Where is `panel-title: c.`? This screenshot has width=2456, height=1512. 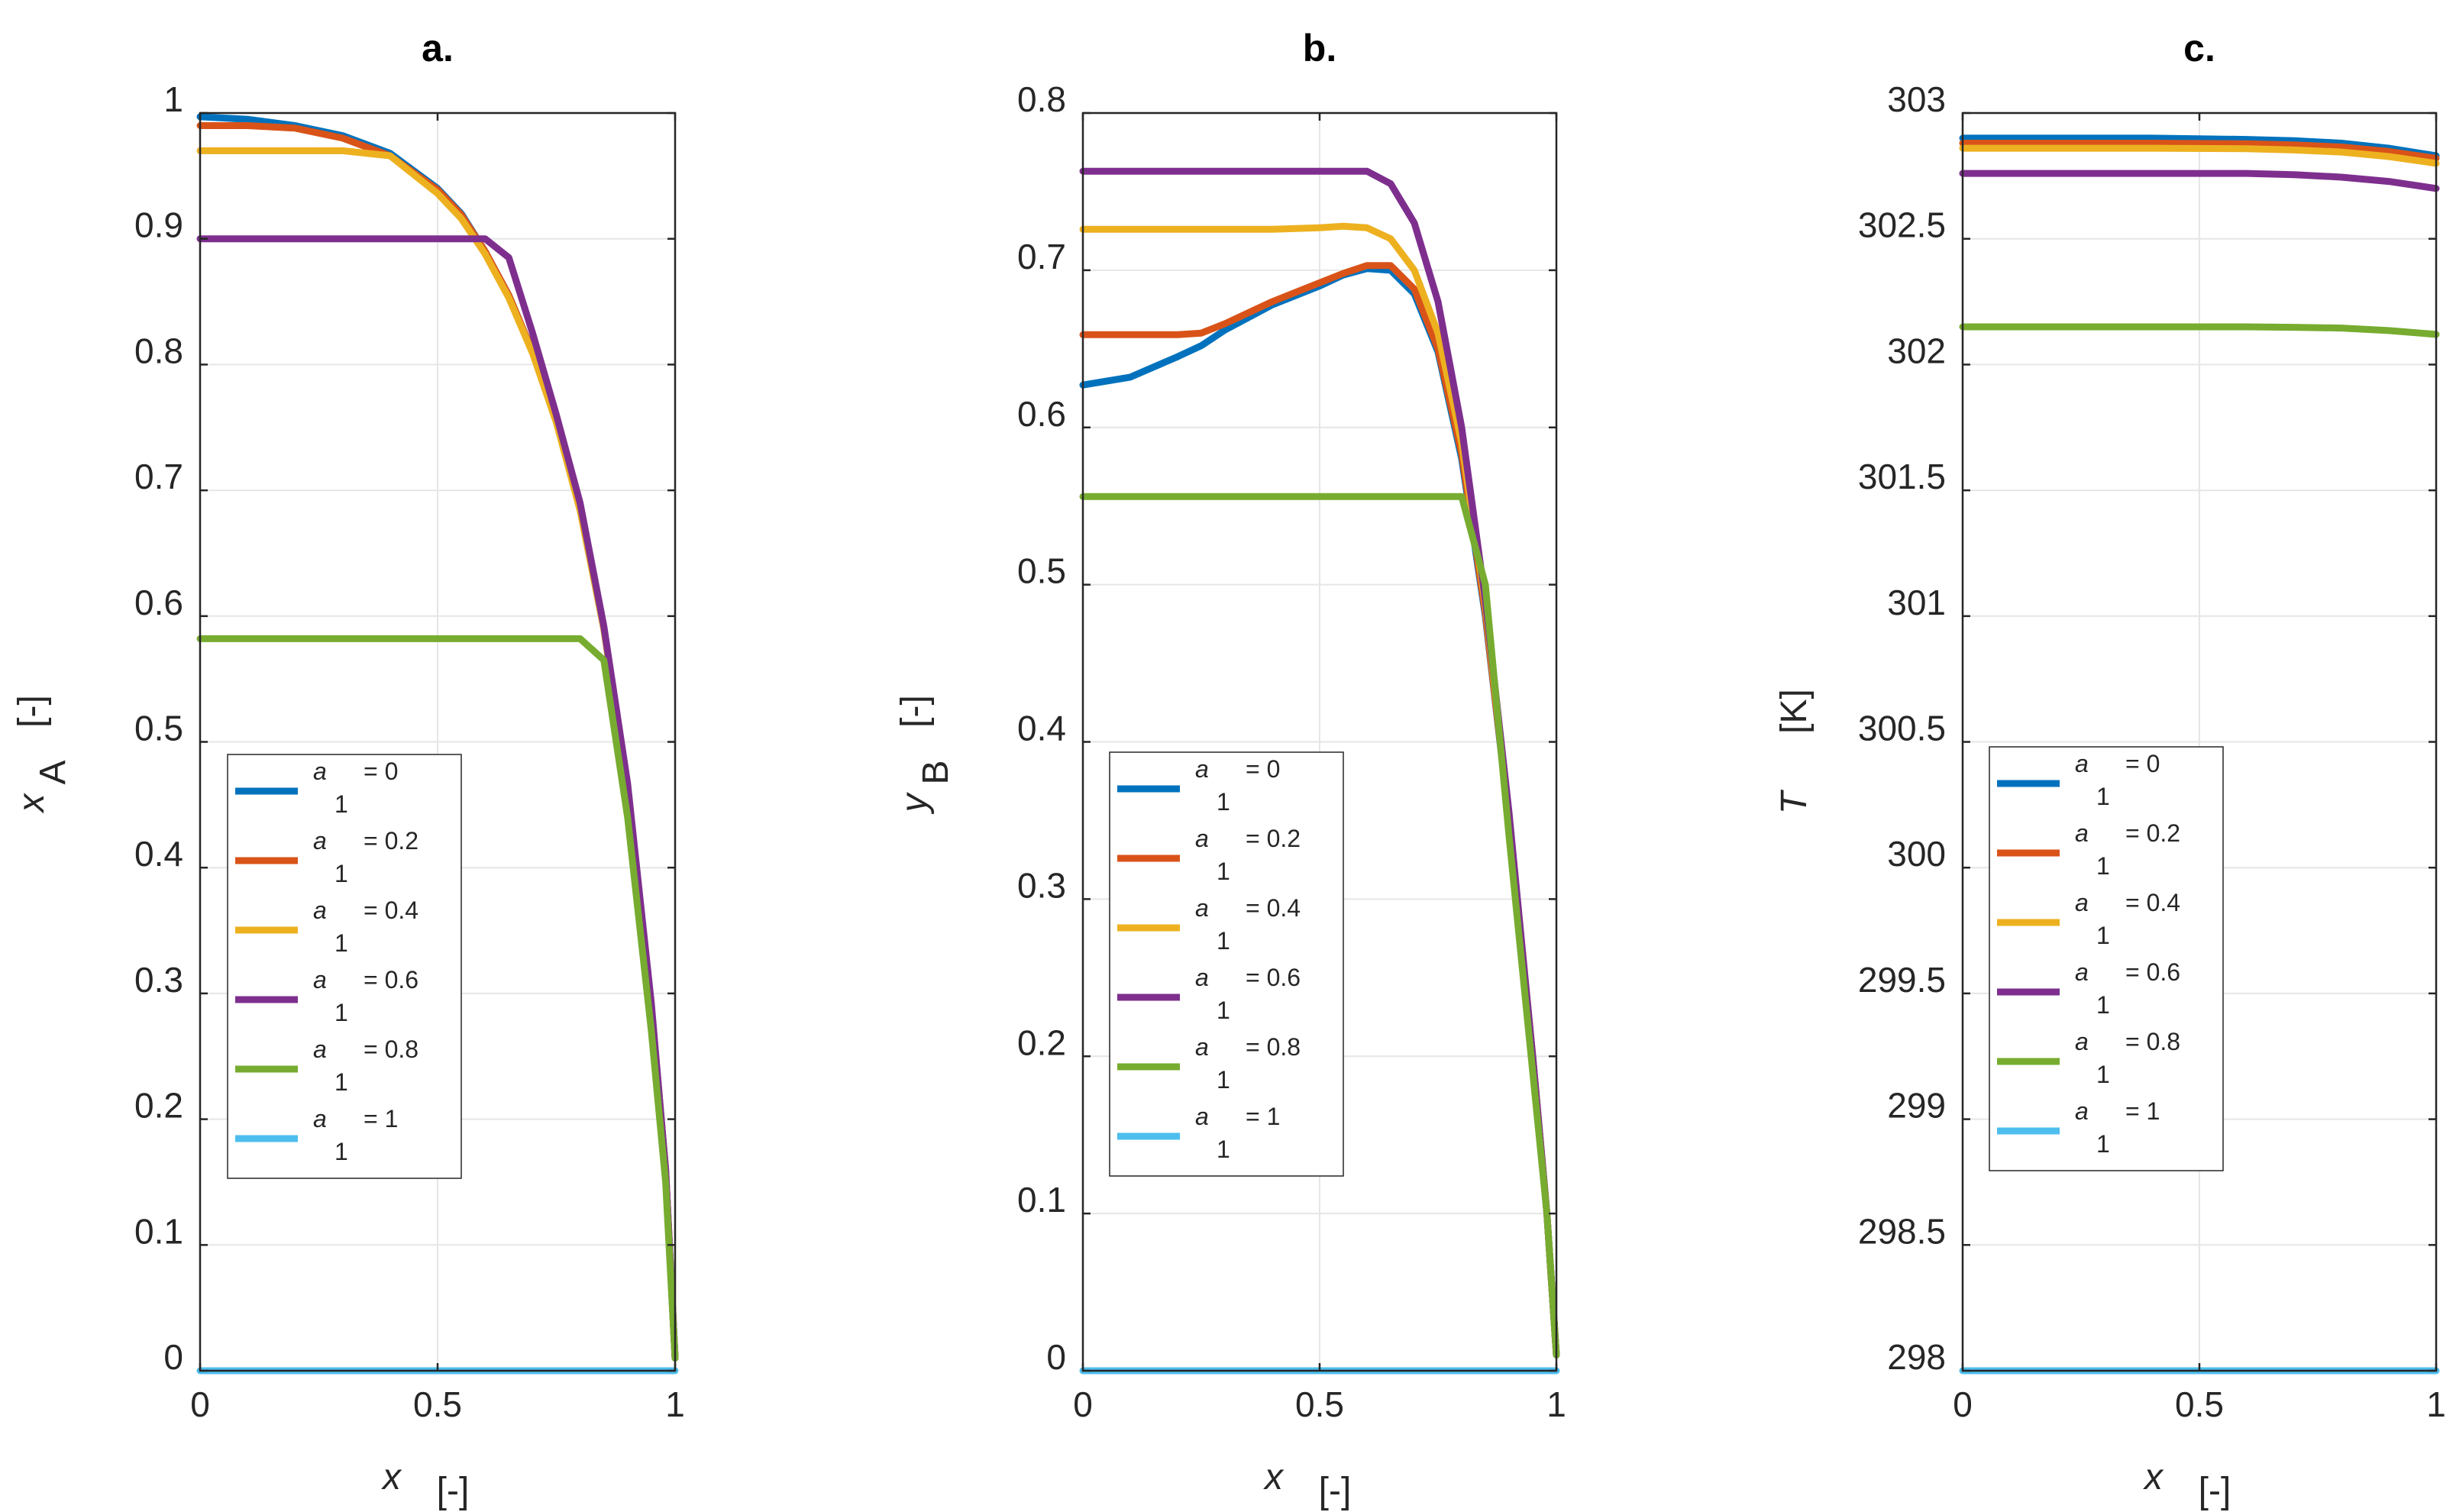 panel-title: c. is located at coordinates (2199, 48).